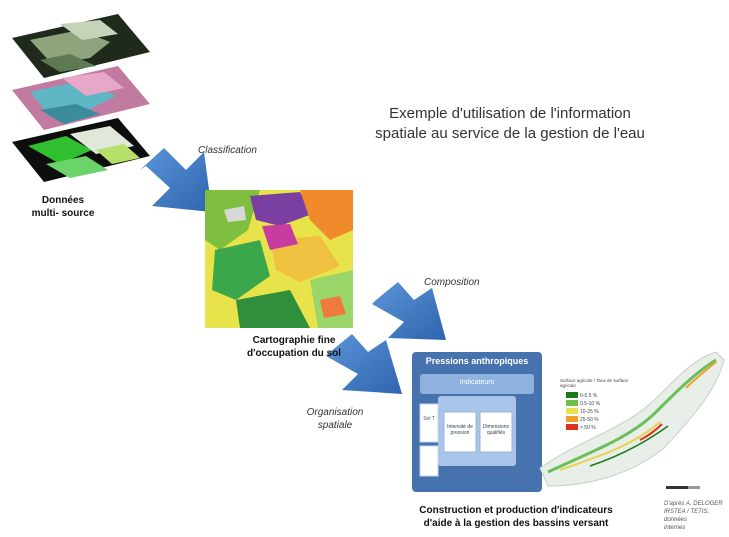 This screenshot has width=729, height=537. What do you see at coordinates (675, 528) in the screenshot?
I see `credit-line-3: internes` at bounding box center [675, 528].